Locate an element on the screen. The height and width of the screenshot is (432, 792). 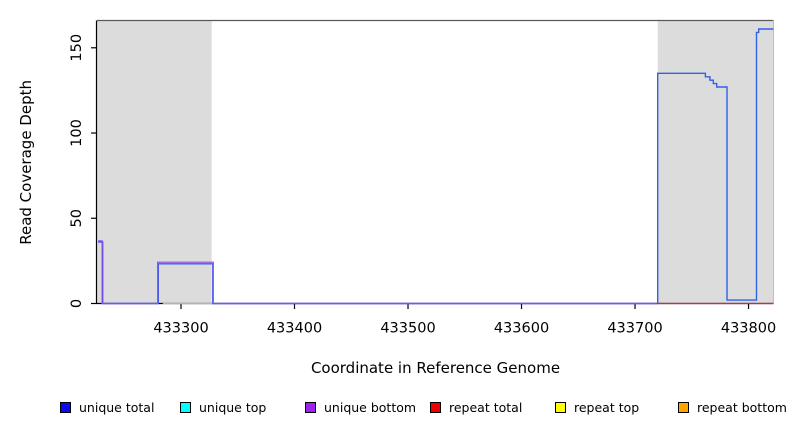
legend-swatch-repeat-total is located at coordinates (435, 407).